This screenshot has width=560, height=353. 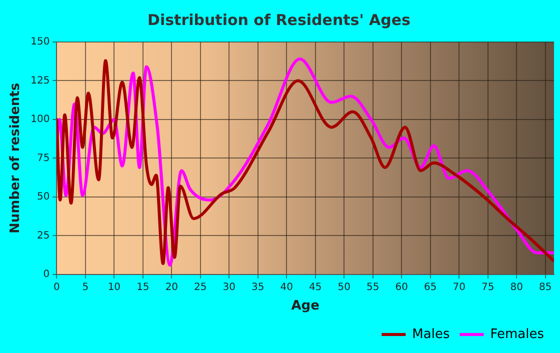 What do you see at coordinates (305, 306) in the screenshot?
I see `x-axis-title: Age` at bounding box center [305, 306].